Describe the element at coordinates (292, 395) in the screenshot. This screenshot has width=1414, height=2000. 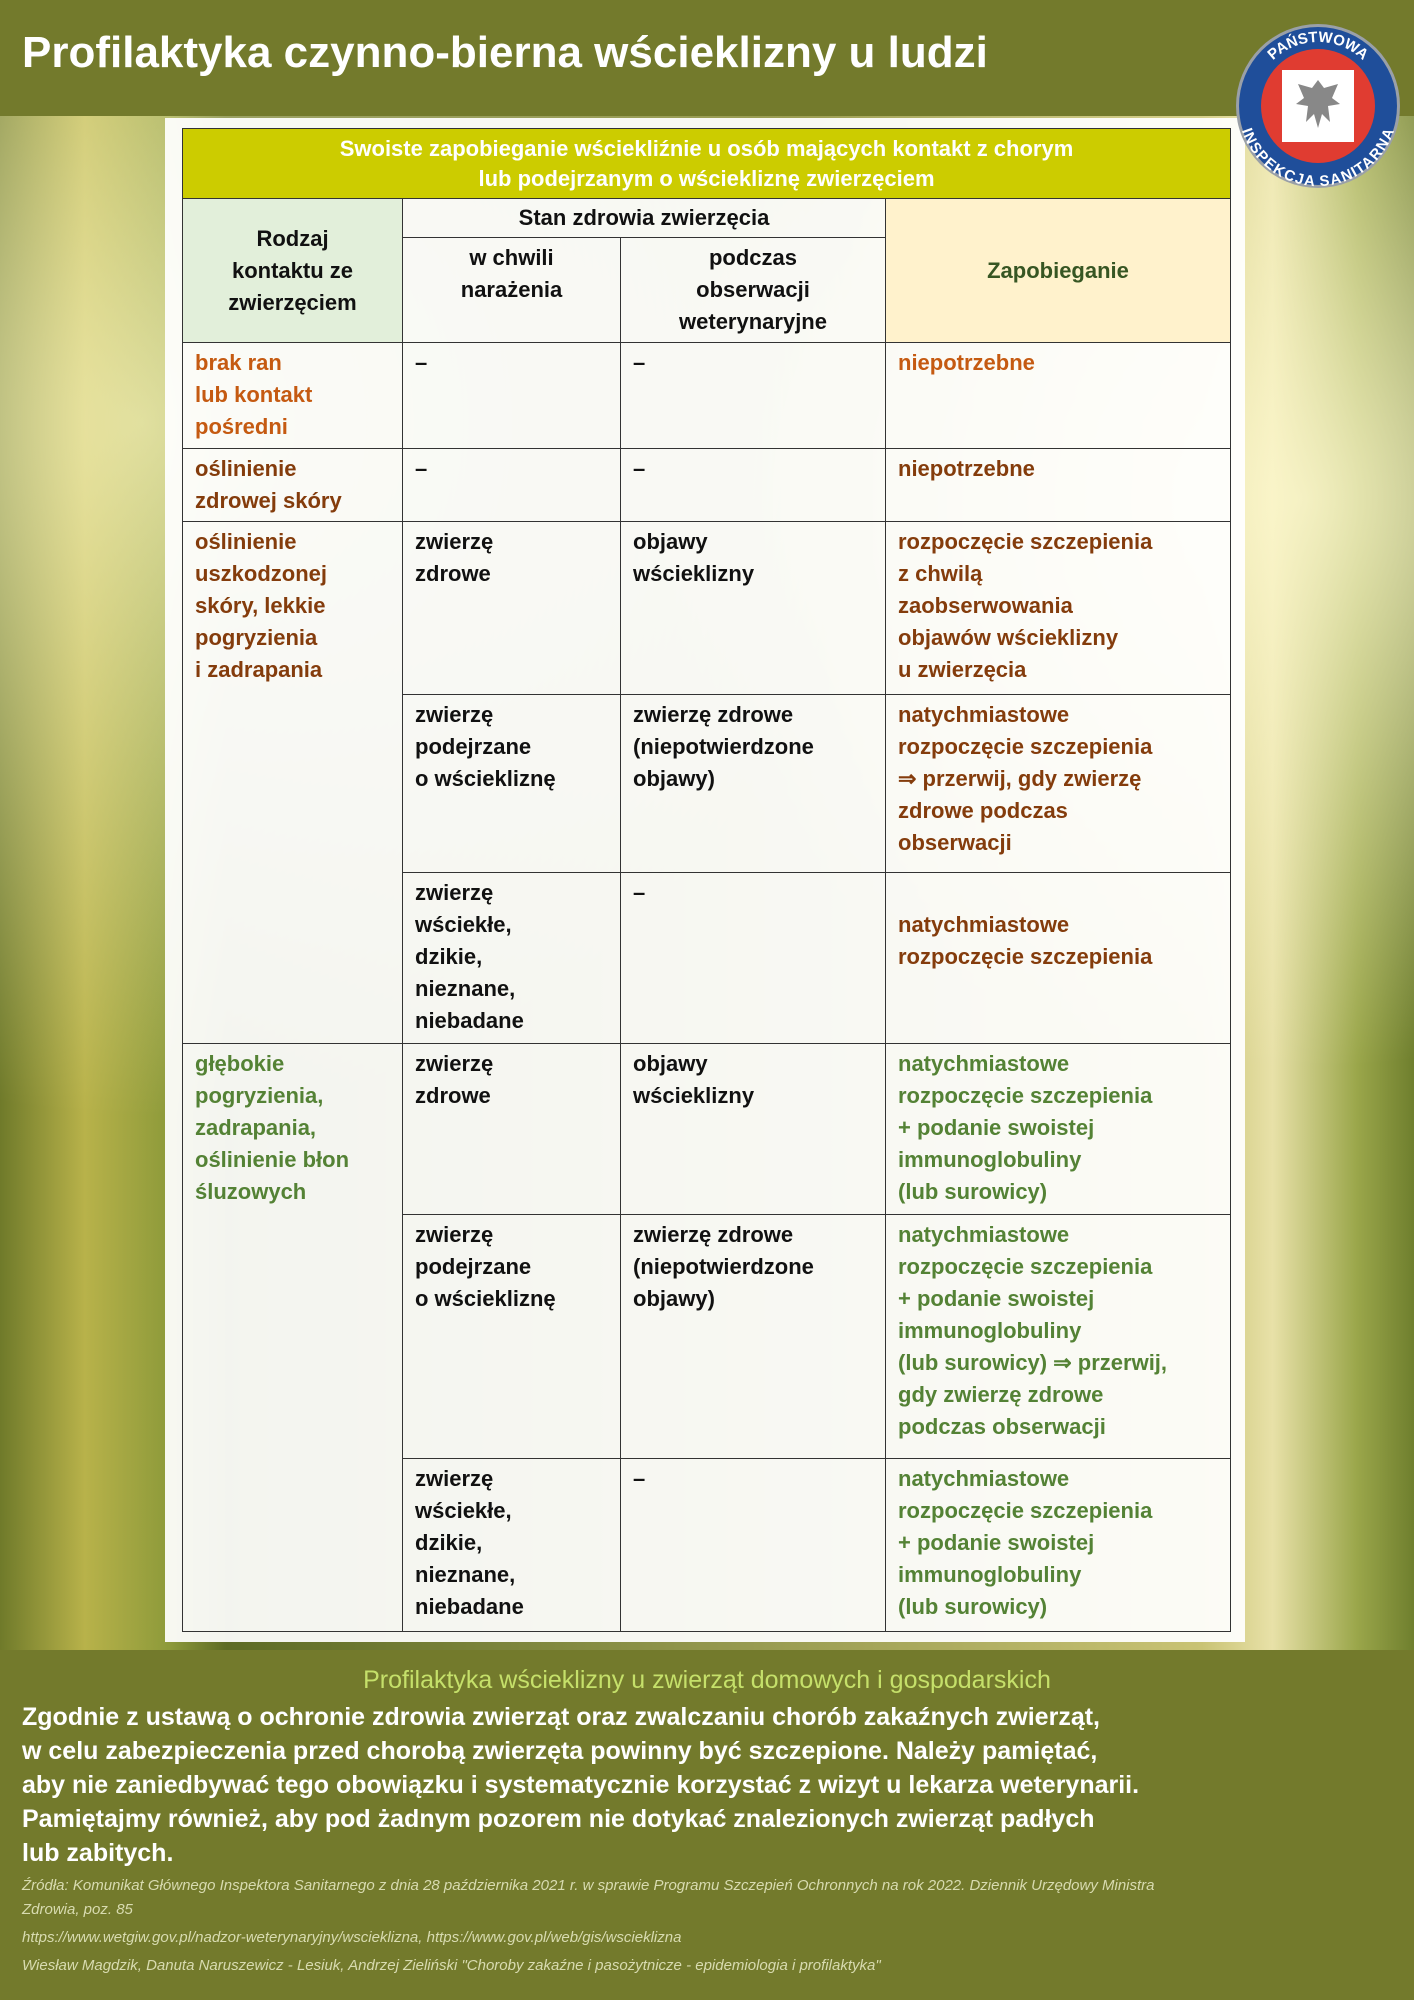
I see `contact-type-cell: brak ran lub kontakt pośredni` at that location.